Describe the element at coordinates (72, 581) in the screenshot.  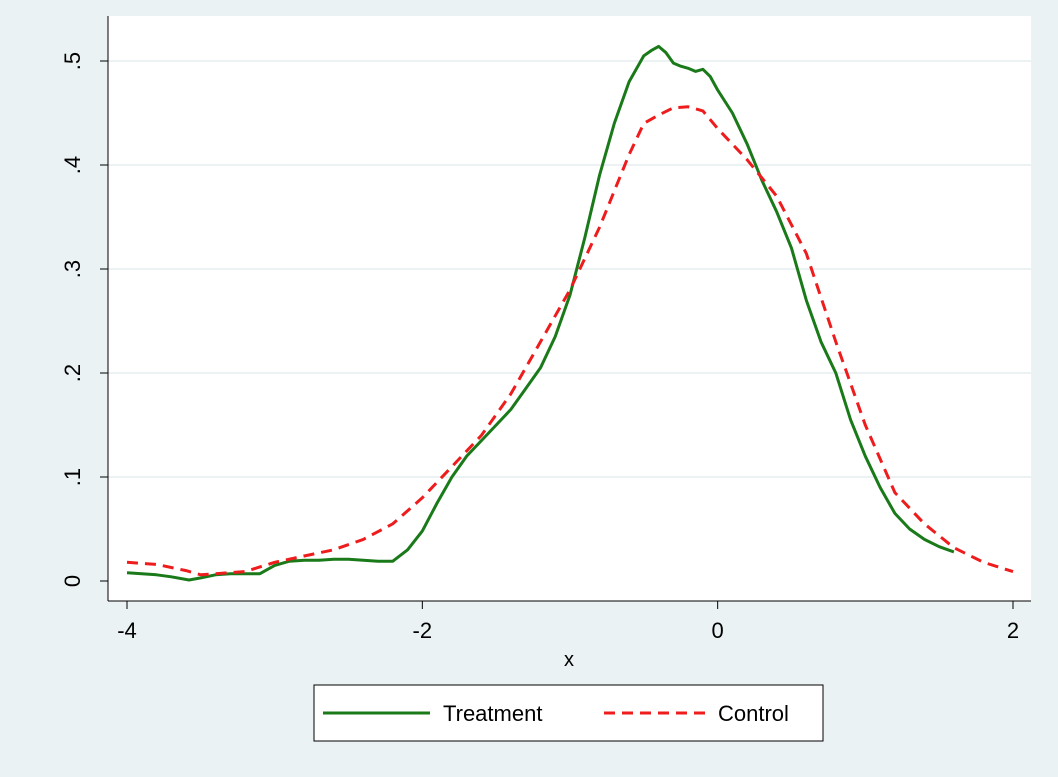
I see `y-tick-label-0: 0` at that location.